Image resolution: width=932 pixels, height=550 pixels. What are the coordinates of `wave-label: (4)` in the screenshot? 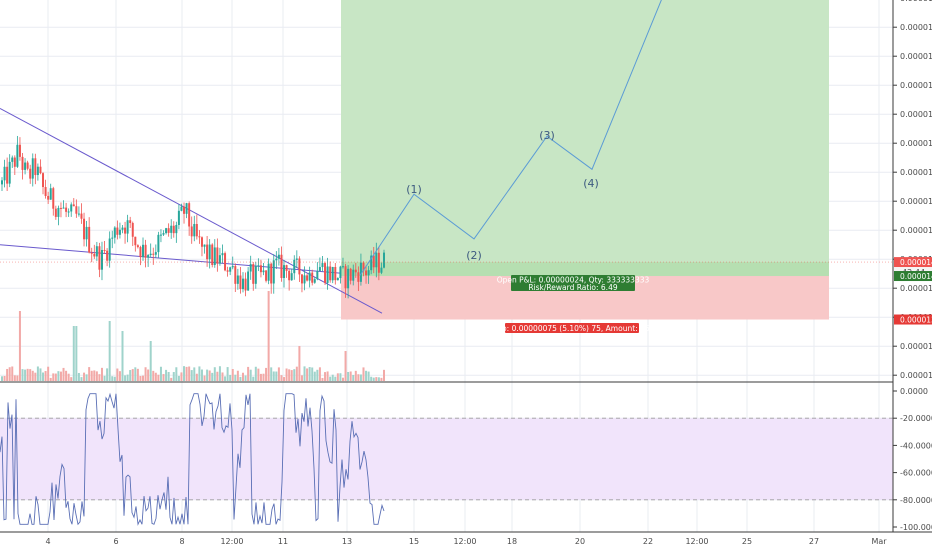 It's located at (591, 183).